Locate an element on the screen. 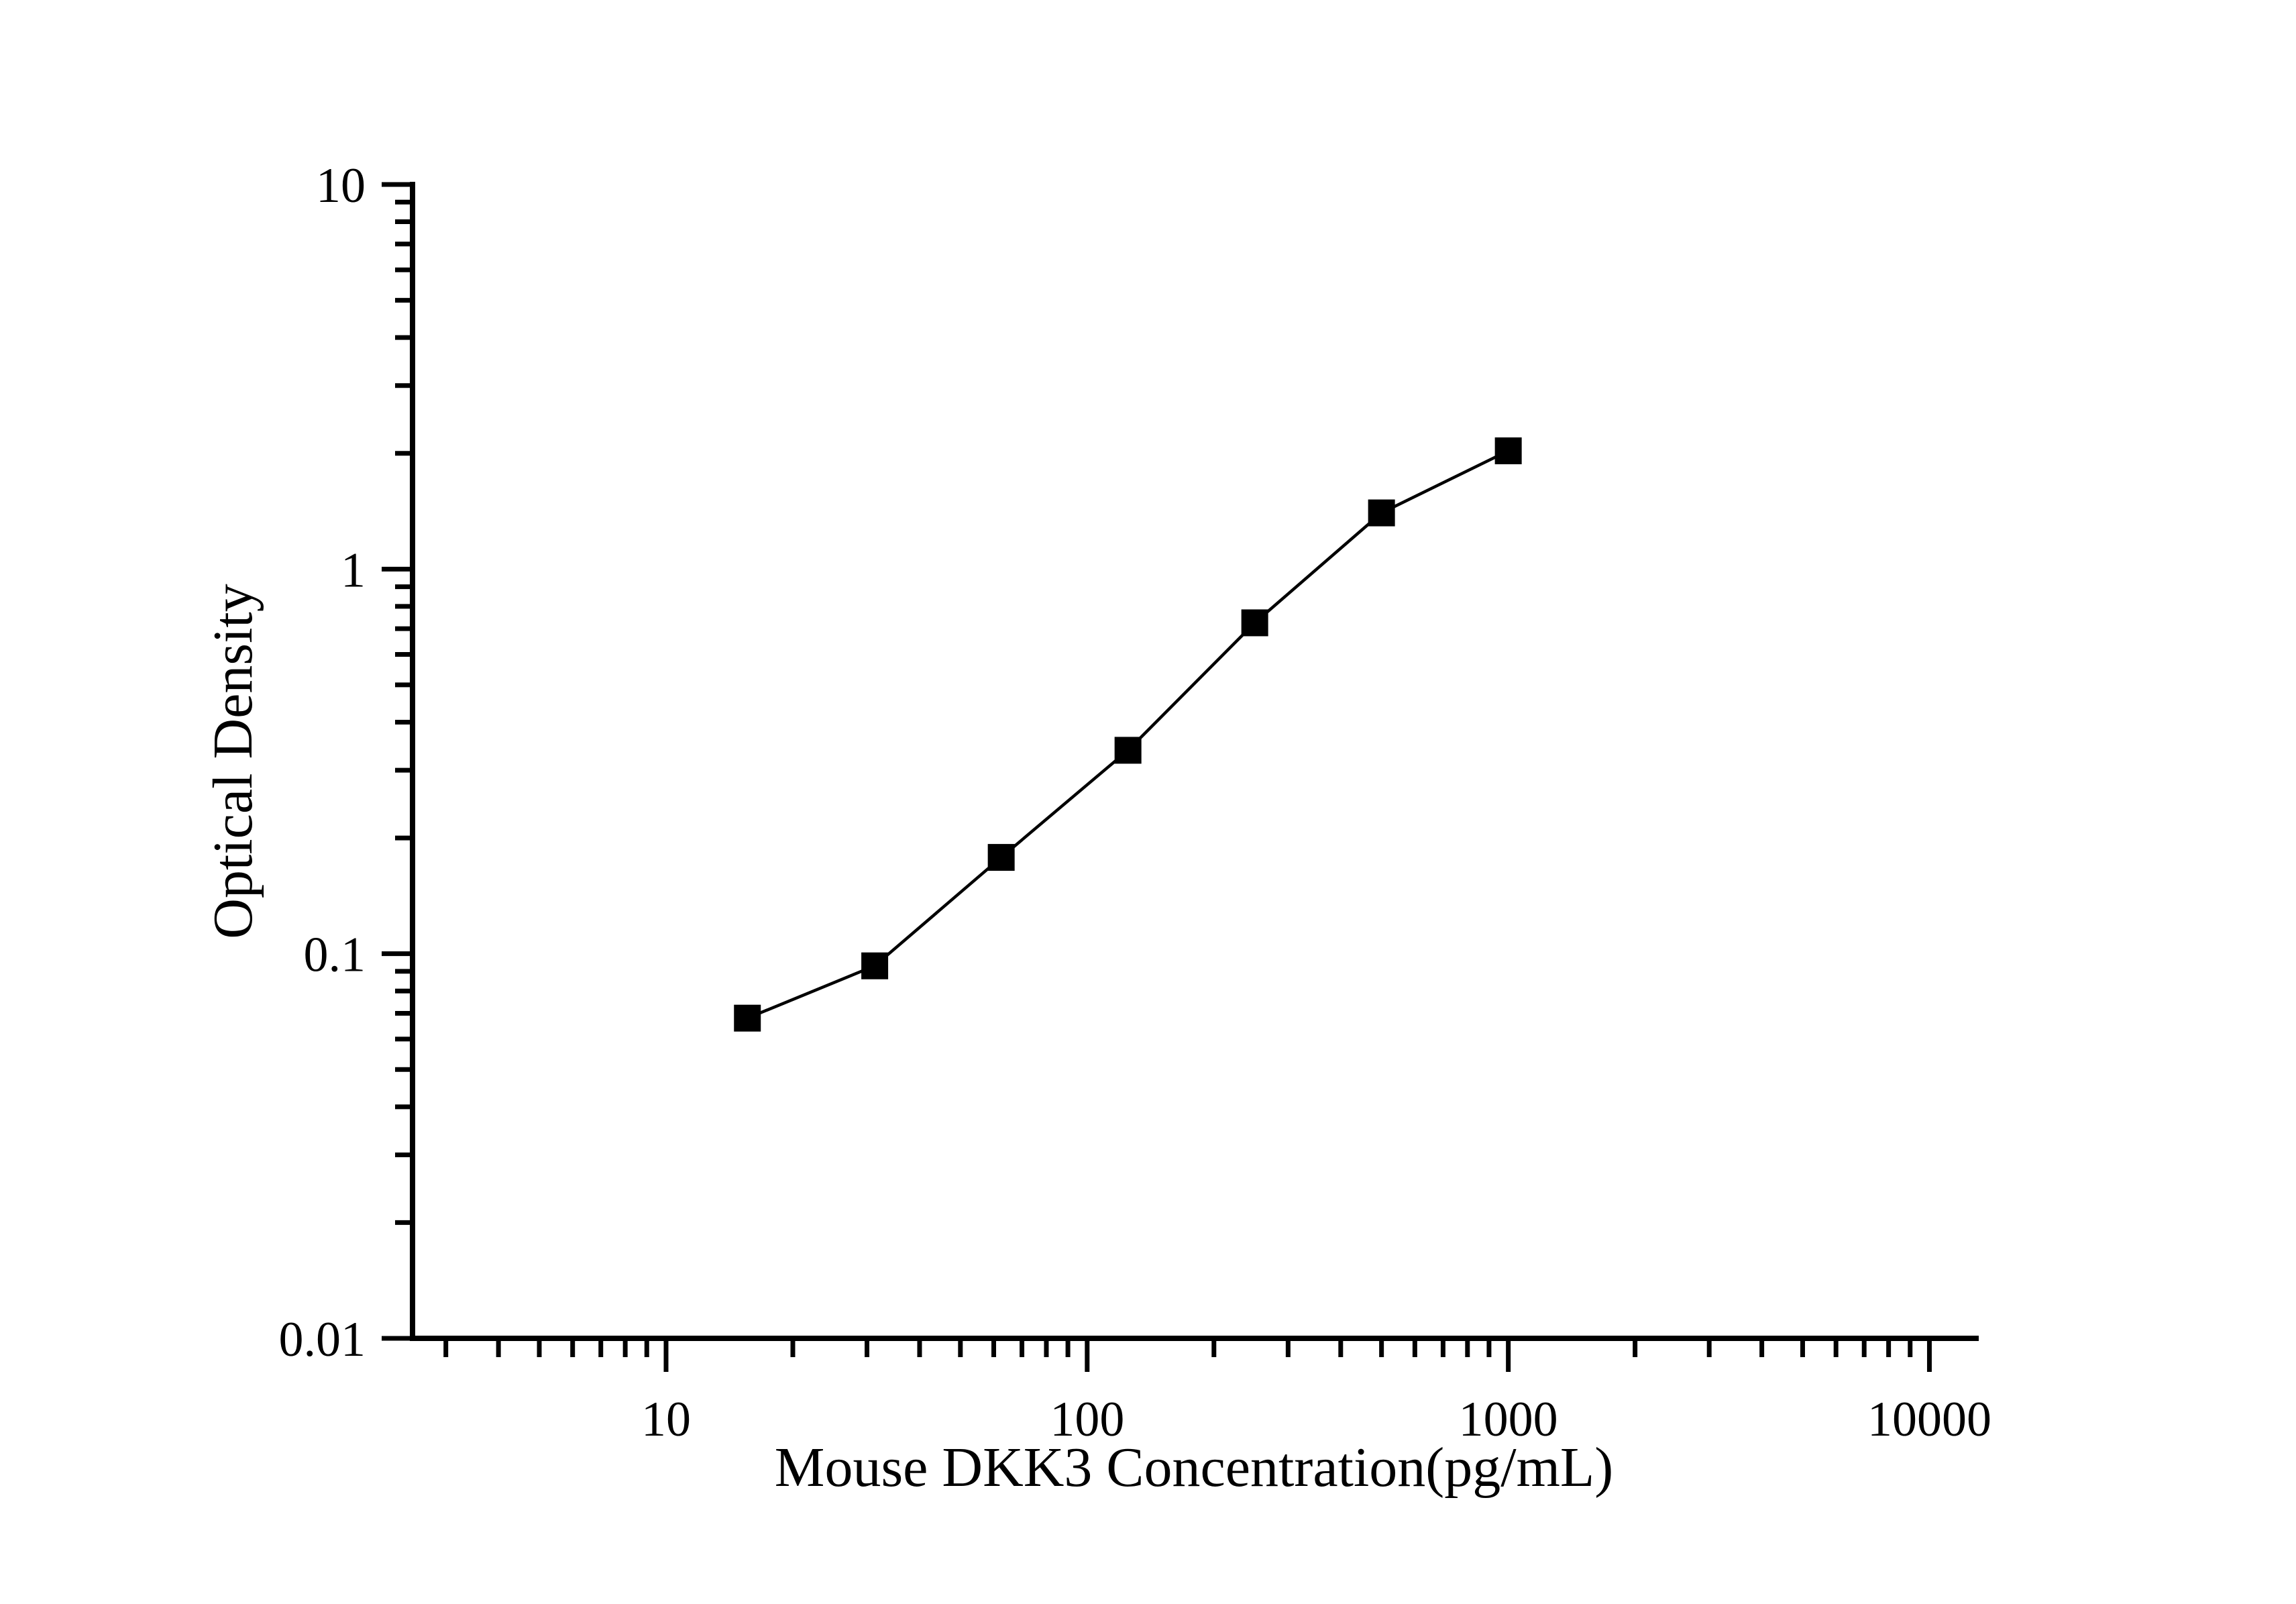  x-axis-tick-labels: 10 100 1000 10000 is located at coordinates (1316, 1420).